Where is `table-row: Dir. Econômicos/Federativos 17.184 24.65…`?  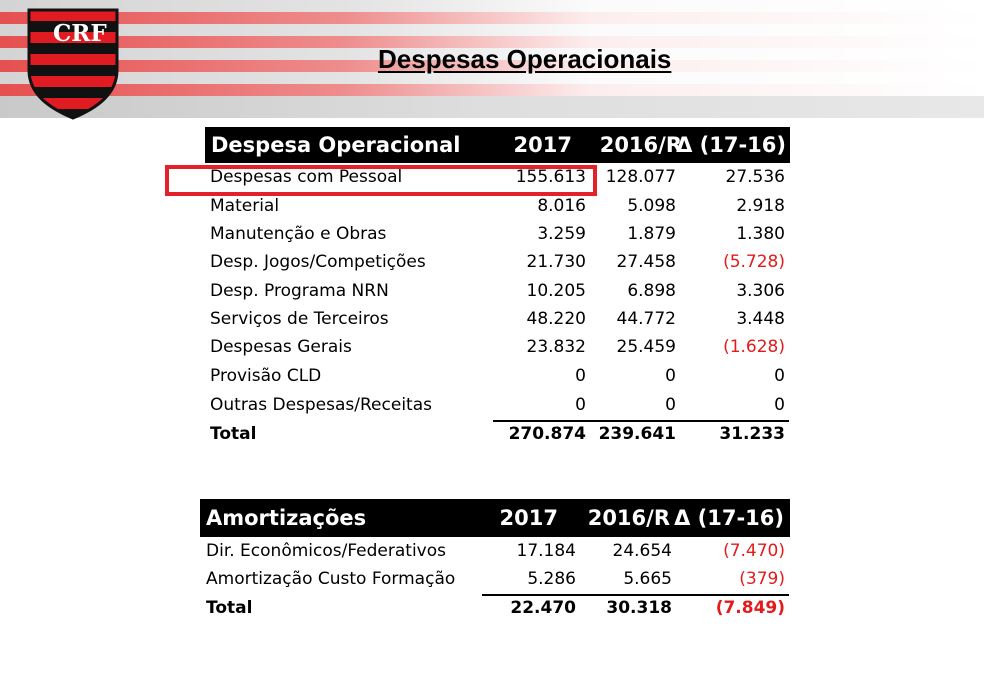 table-row: Dir. Econômicos/Federativos 17.184 24.65… is located at coordinates (495, 555).